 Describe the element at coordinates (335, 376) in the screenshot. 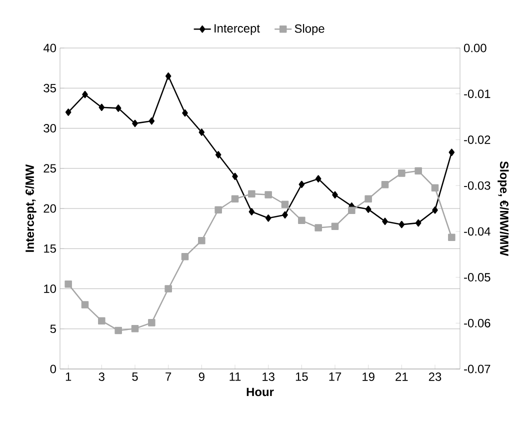

I see `x-tick-label: 17` at that location.